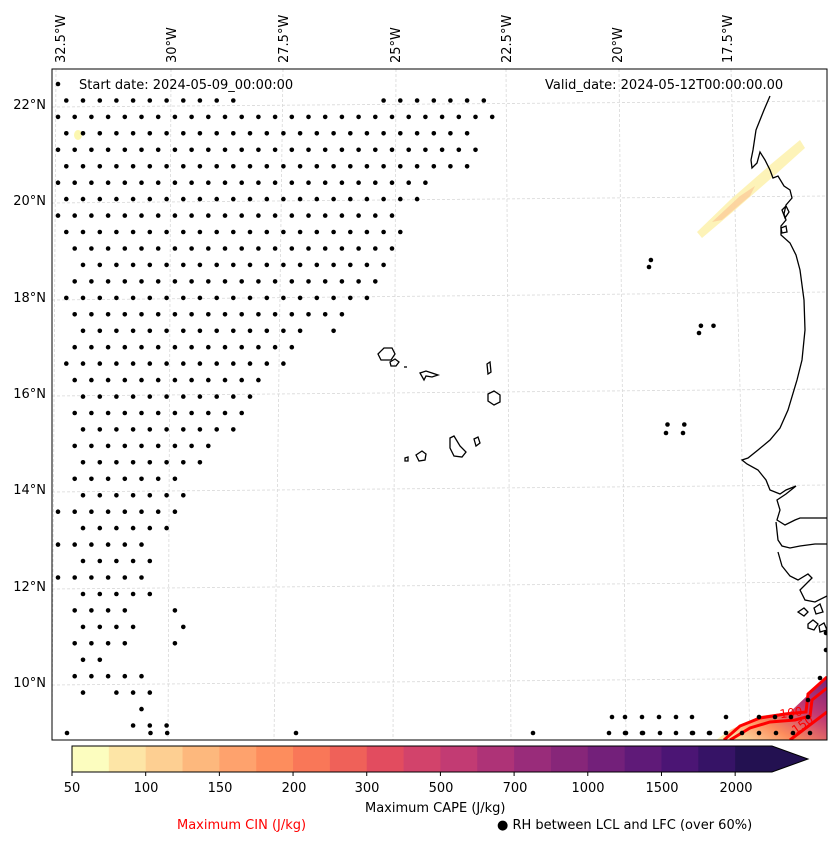  Describe the element at coordinates (172, 45) in the screenshot. I see `lon-tick-label: 30°W` at that location.